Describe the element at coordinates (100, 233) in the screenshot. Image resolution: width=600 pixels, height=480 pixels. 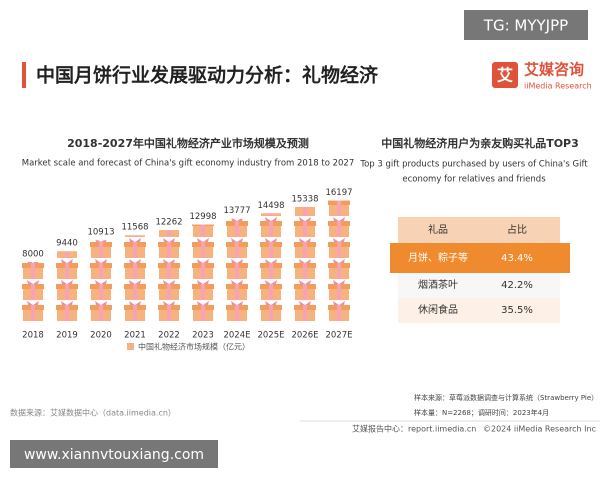
I see `value-label: 10913` at that location.